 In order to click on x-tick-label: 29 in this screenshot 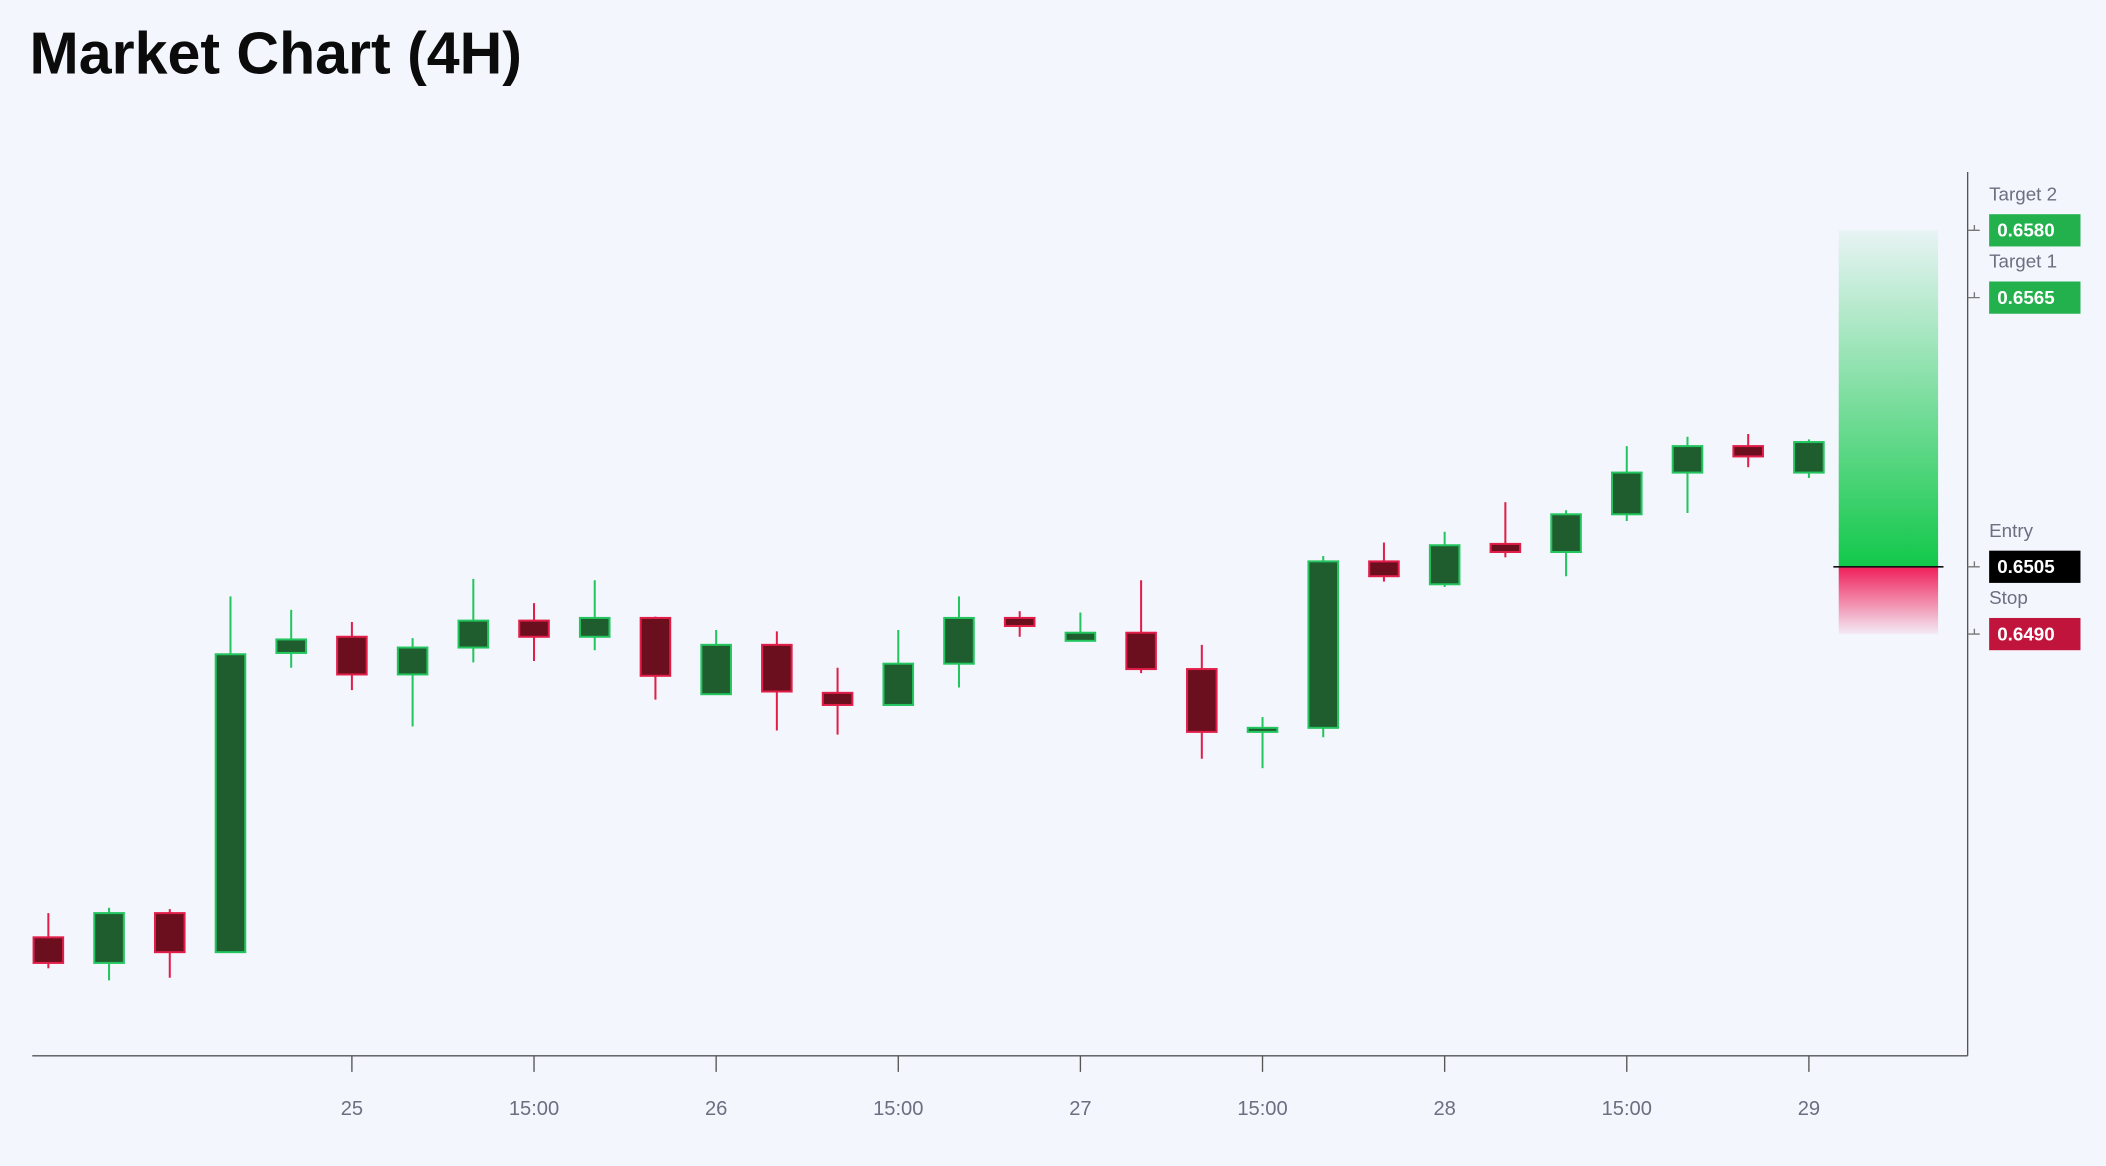, I will do `click(1809, 1109)`.